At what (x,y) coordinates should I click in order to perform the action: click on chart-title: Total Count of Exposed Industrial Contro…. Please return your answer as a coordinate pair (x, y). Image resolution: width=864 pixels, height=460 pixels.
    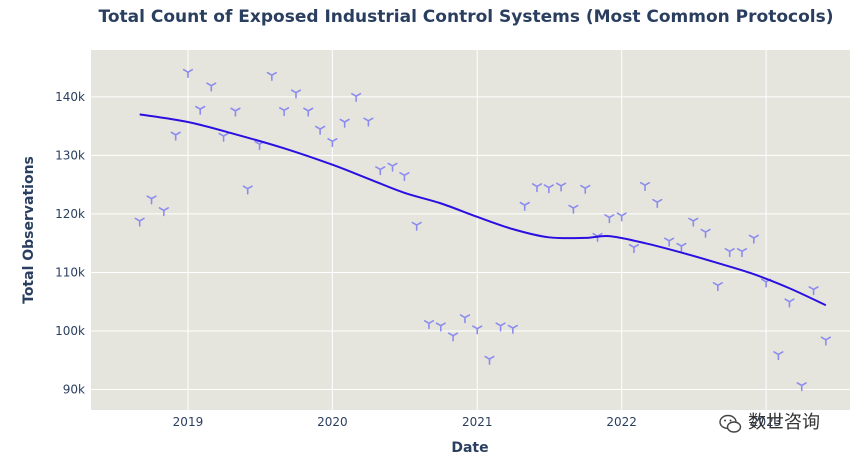
    Looking at the image, I should click on (466, 17).